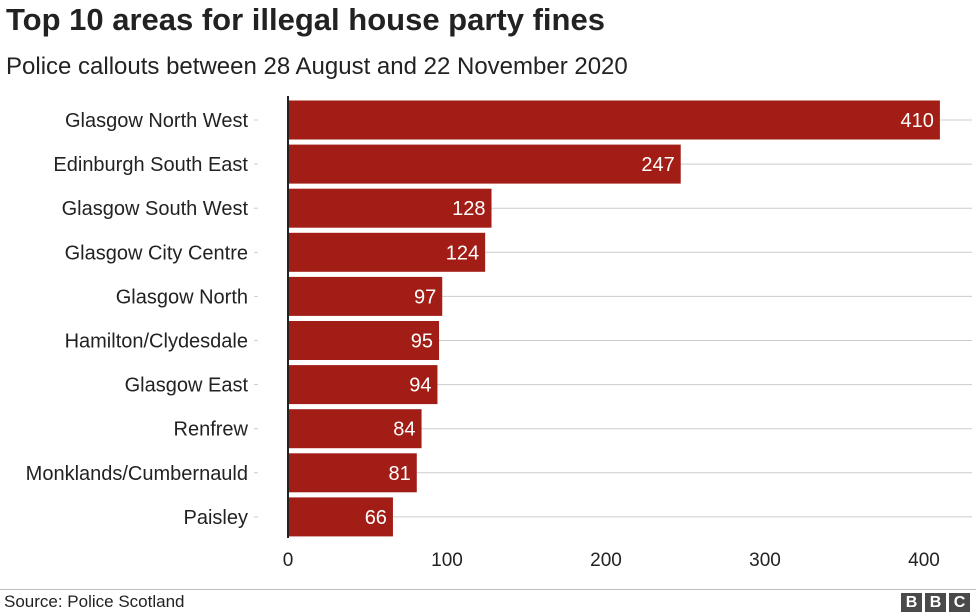 This screenshot has width=976, height=615. Describe the element at coordinates (404, 430) in the screenshot. I see `bar-value-label: 84` at that location.